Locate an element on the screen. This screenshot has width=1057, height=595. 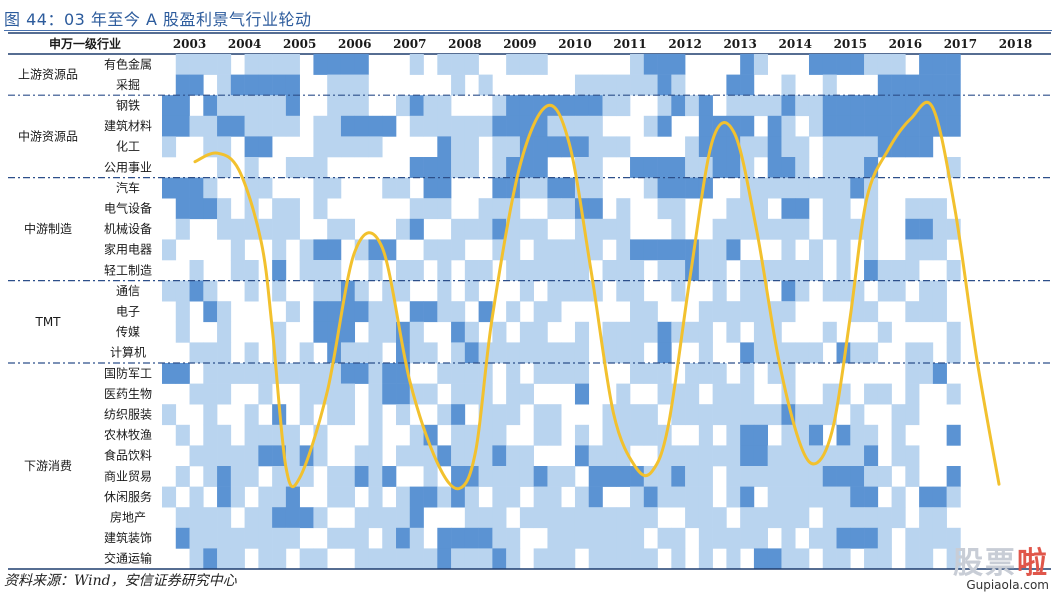
sector-group-label: 上游资源品 is located at coordinates (48, 75).